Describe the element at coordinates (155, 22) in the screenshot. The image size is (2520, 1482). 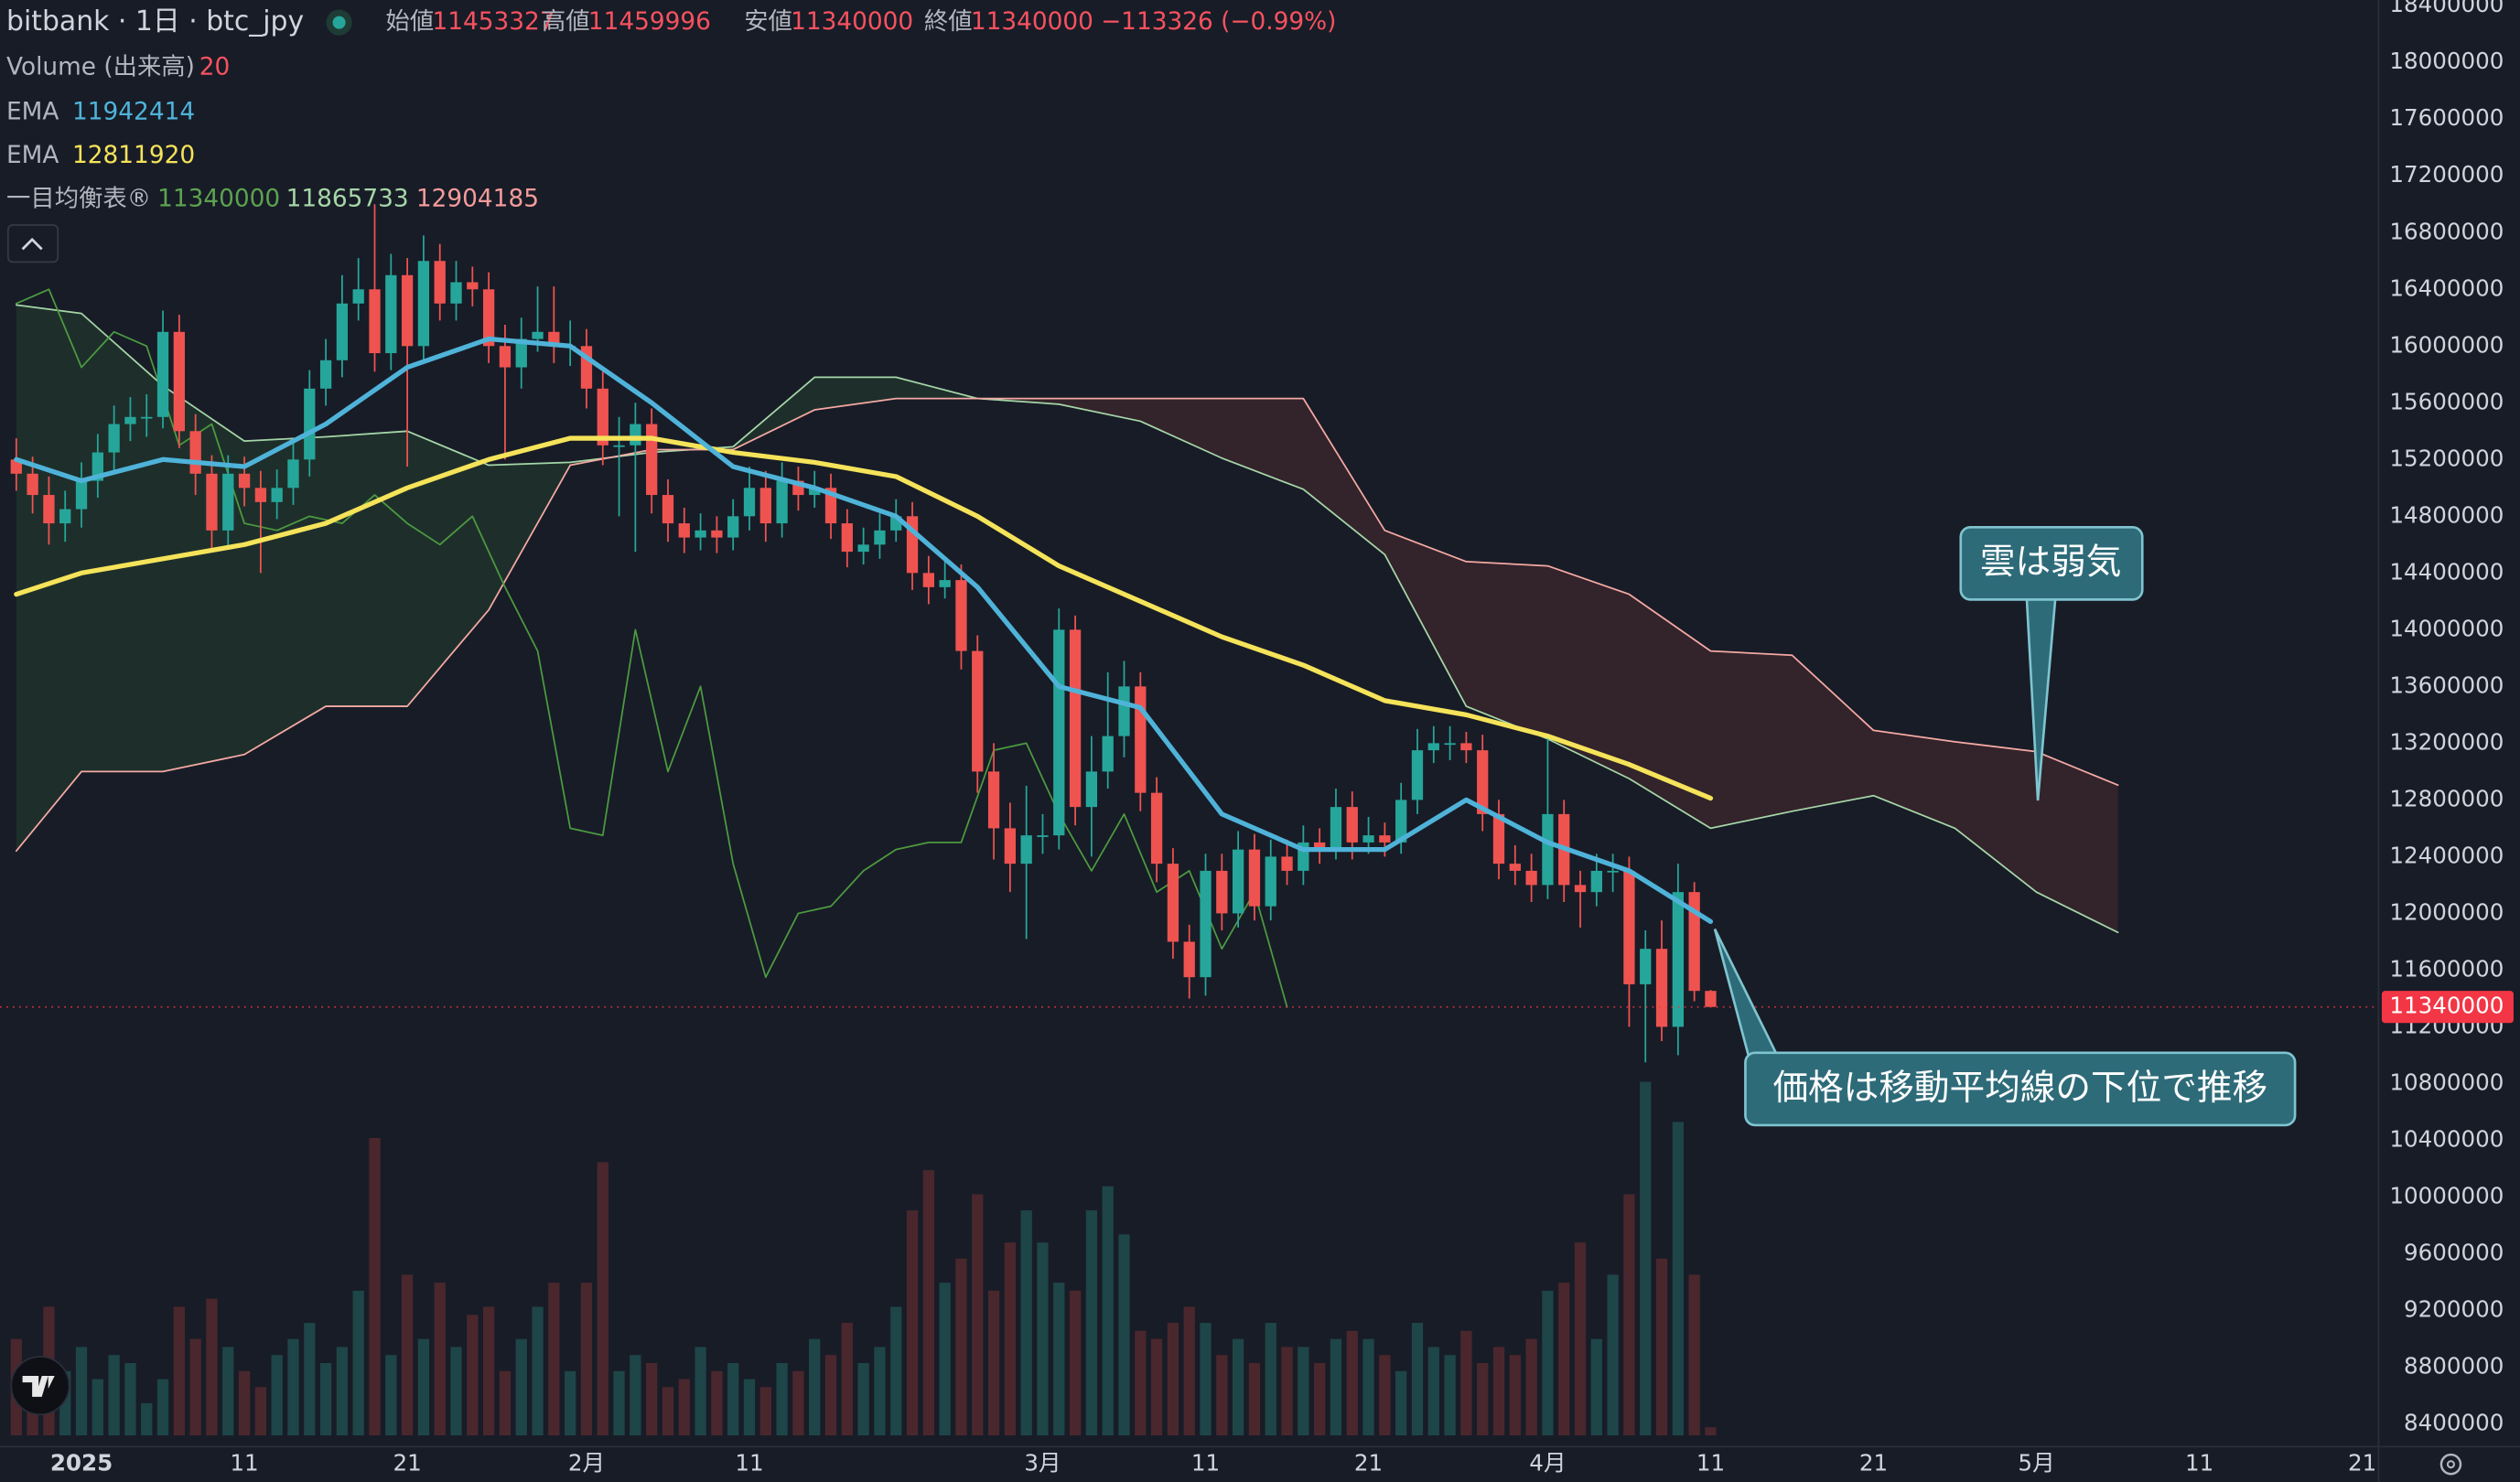
I see `symbol-title: bitbank · 1日 · btc_jpy` at that location.